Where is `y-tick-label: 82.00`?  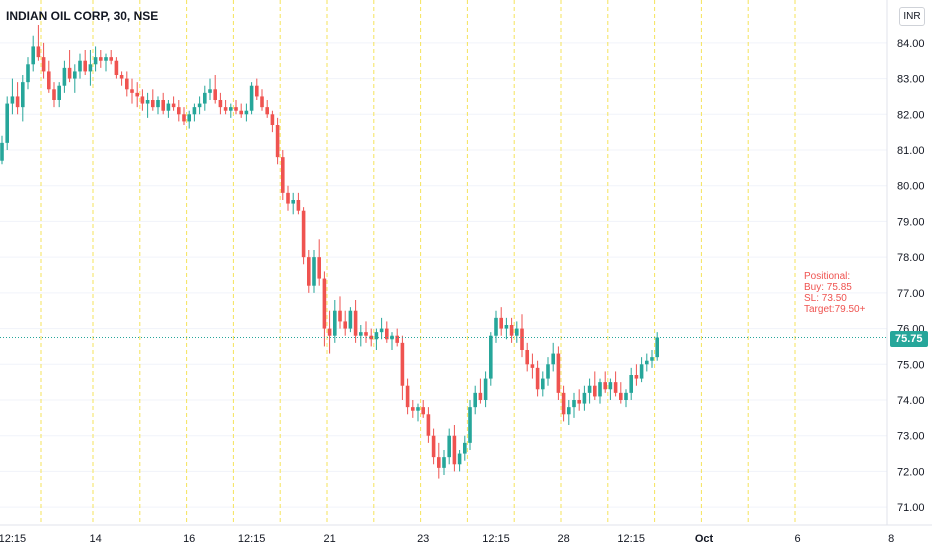 y-tick-label: 82.00 is located at coordinates (911, 115).